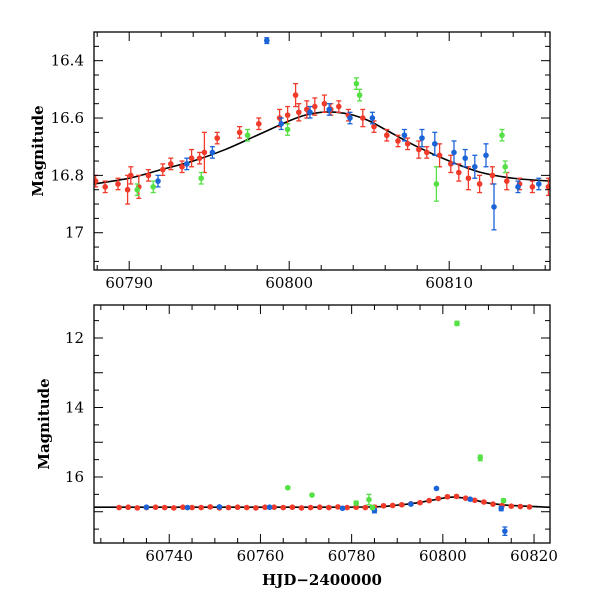 The height and width of the screenshot is (600, 600). Describe the element at coordinates (322, 580) in the screenshot. I see `x-axis-label: HJD−2400000` at that location.